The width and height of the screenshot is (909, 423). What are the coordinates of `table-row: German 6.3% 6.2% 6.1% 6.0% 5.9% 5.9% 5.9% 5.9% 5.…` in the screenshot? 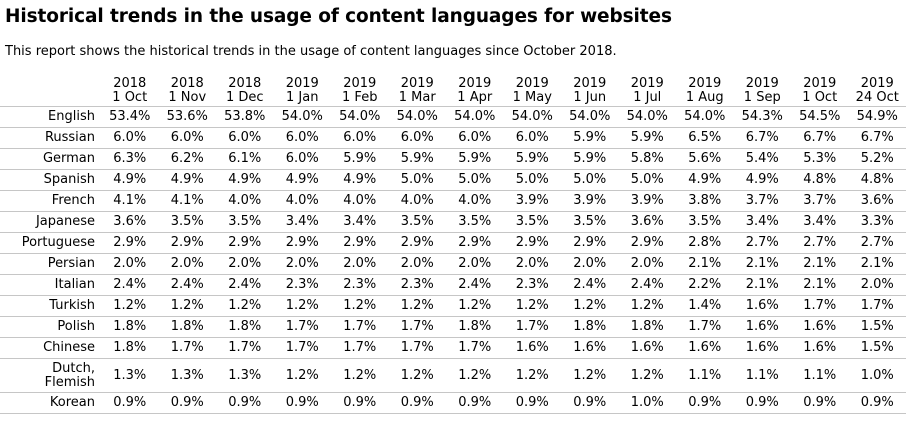 It's located at (453, 159).